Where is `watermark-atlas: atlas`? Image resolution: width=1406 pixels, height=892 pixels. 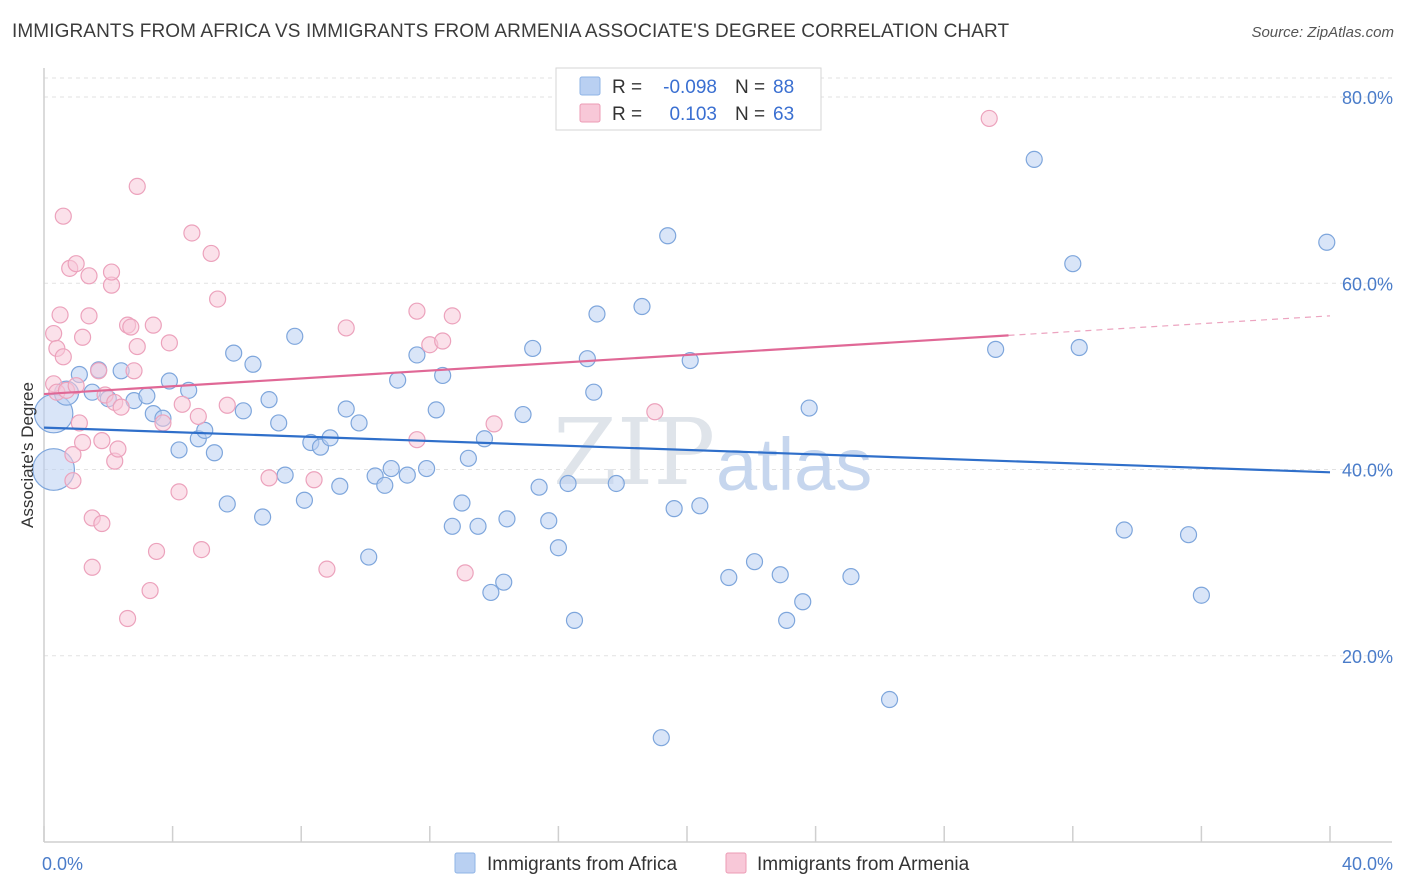
watermark-atlas: atlas is located at coordinates (794, 464).